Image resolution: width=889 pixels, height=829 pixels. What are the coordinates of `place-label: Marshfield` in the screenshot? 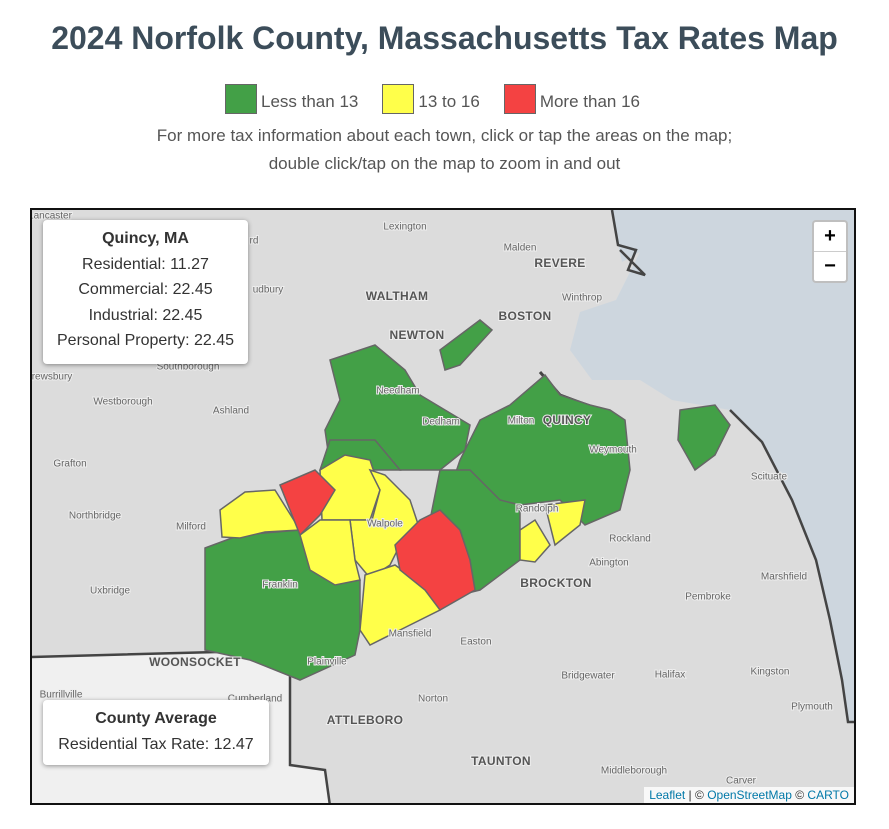 It's located at (784, 577).